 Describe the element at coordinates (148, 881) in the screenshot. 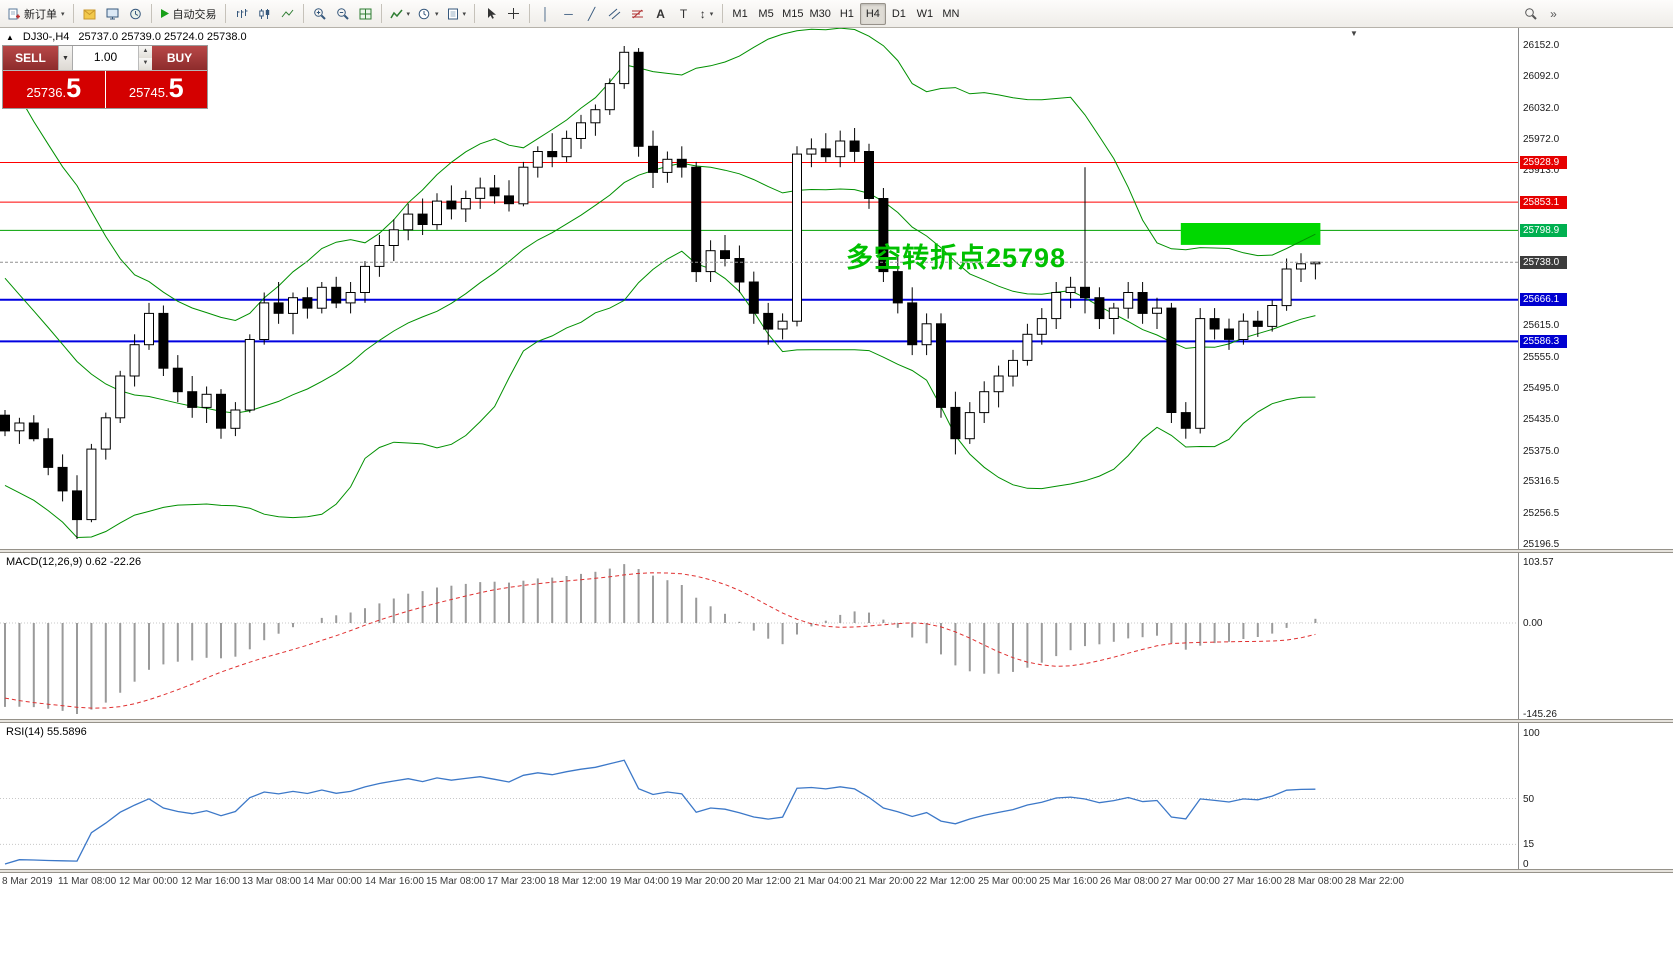

I see `time-axis-label: 12 Mar 00:00` at that location.